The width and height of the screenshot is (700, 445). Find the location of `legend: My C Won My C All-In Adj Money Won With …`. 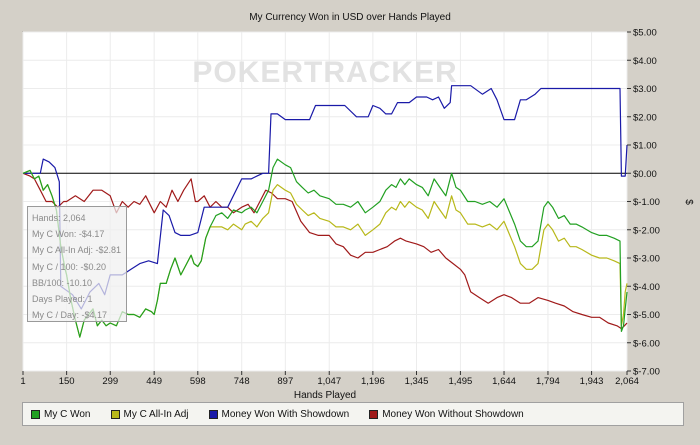

legend: My C Won My C All-In Adj Money Won With … is located at coordinates (353, 414).